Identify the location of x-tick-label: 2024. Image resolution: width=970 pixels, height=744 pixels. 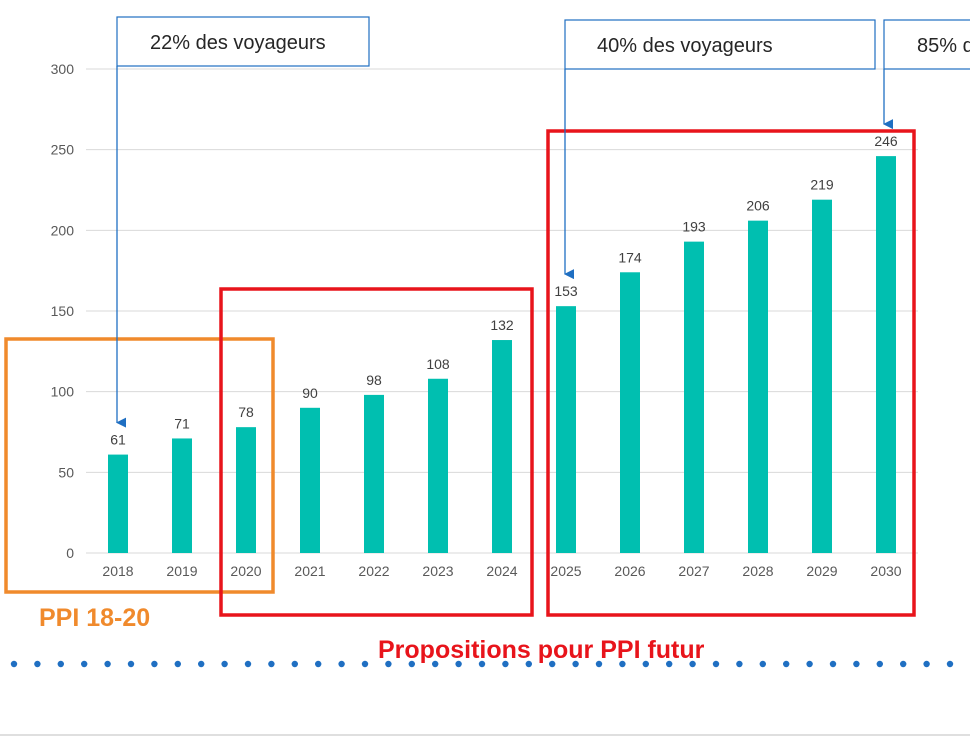
(501, 571).